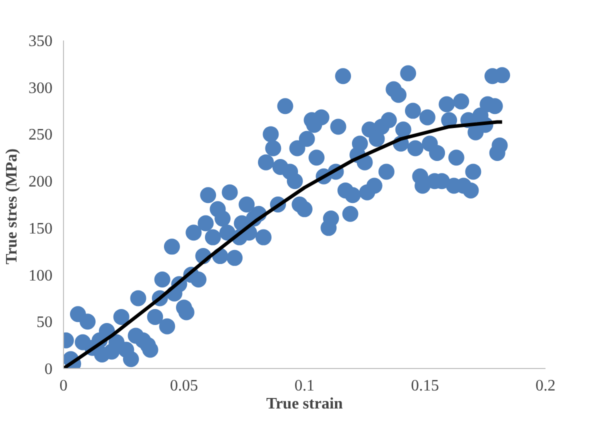  What do you see at coordinates (425, 386) in the screenshot?
I see `x-tick-label: 0.15` at bounding box center [425, 386].